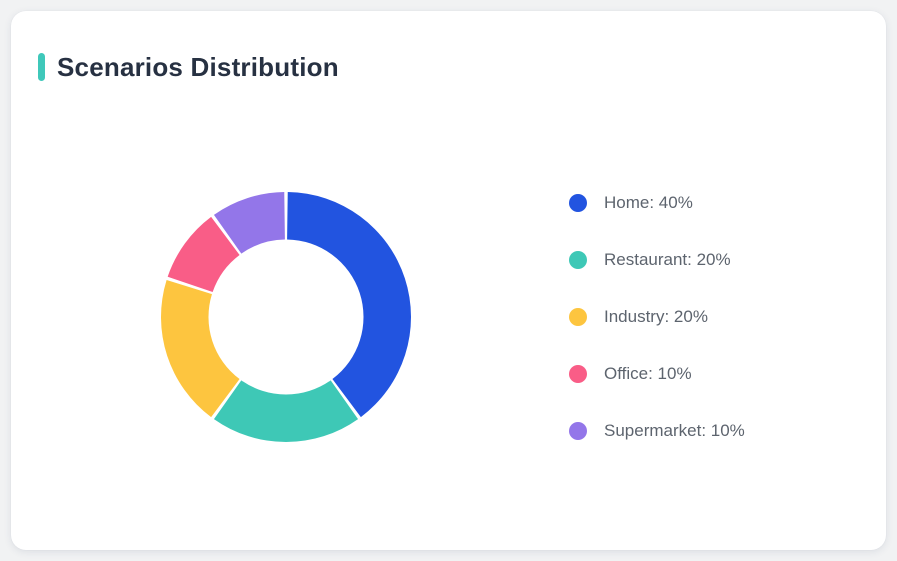 Image resolution: width=897 pixels, height=561 pixels. Describe the element at coordinates (286, 410) in the screenshot. I see `donut-segment-restaurant` at that location.